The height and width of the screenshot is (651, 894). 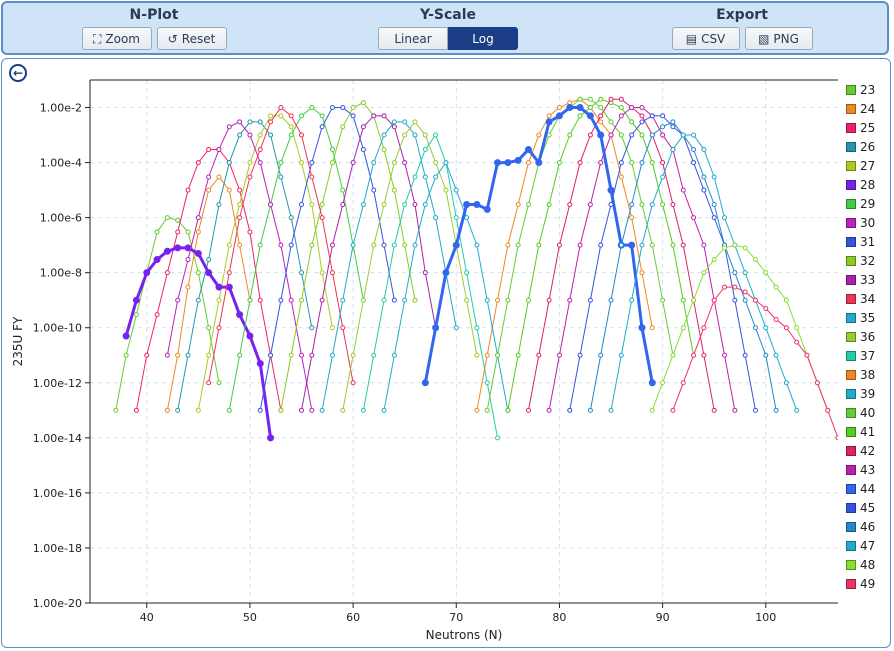 I want to click on export-title: Export, so click(x=742, y=15).